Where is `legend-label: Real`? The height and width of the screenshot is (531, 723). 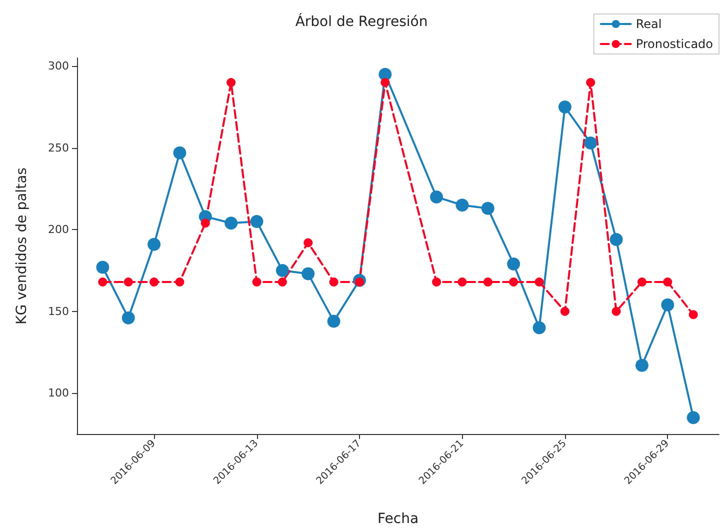 legend-label: Real is located at coordinates (649, 24).